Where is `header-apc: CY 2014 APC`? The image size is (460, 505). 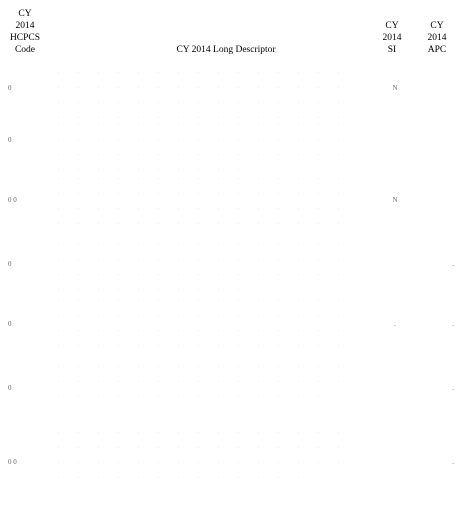
header-apc: CY 2014 APC is located at coordinates (437, 38).